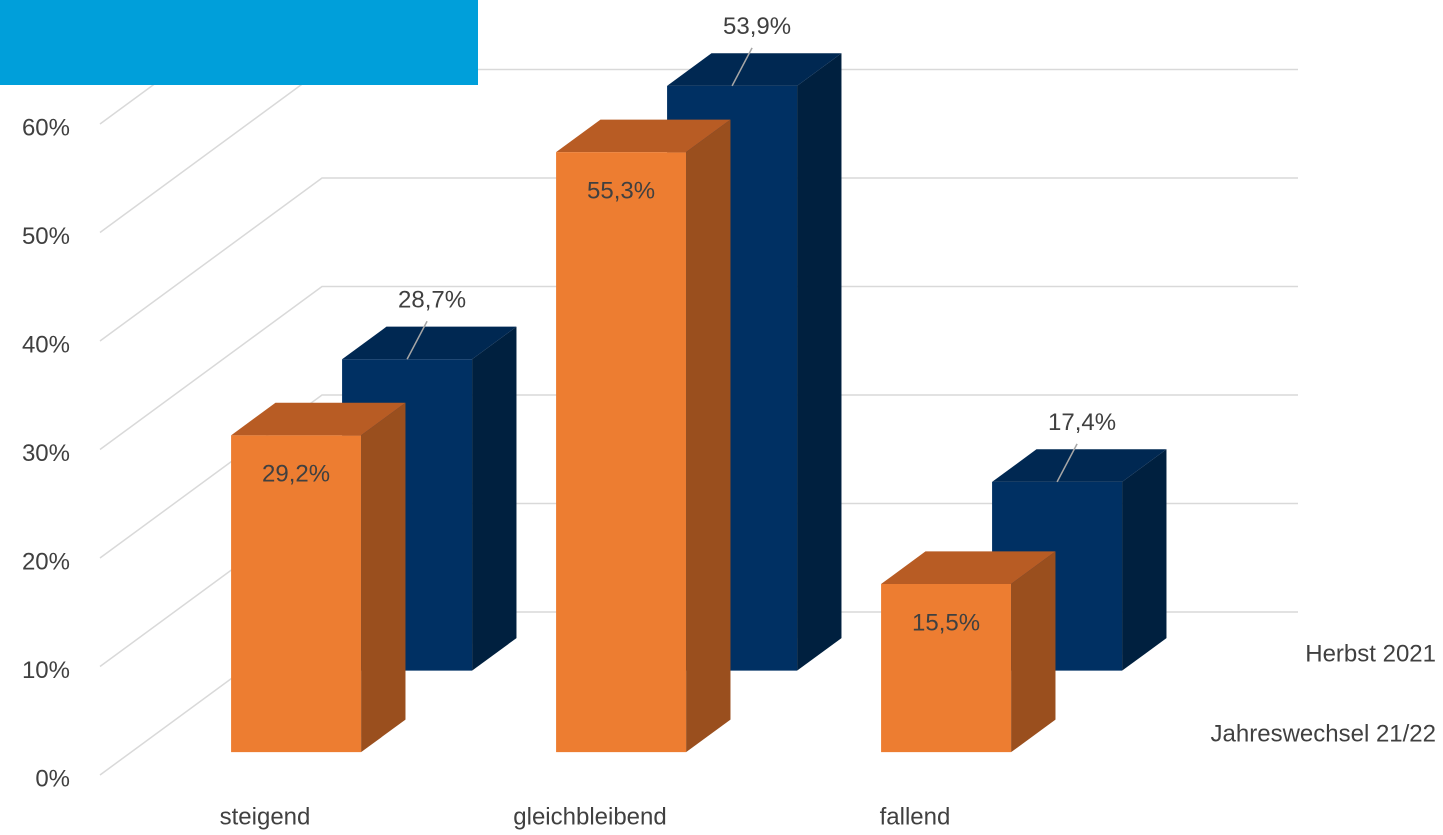  Describe the element at coordinates (46, 453) in the screenshot. I see `y-tick-label: 30%` at that location.